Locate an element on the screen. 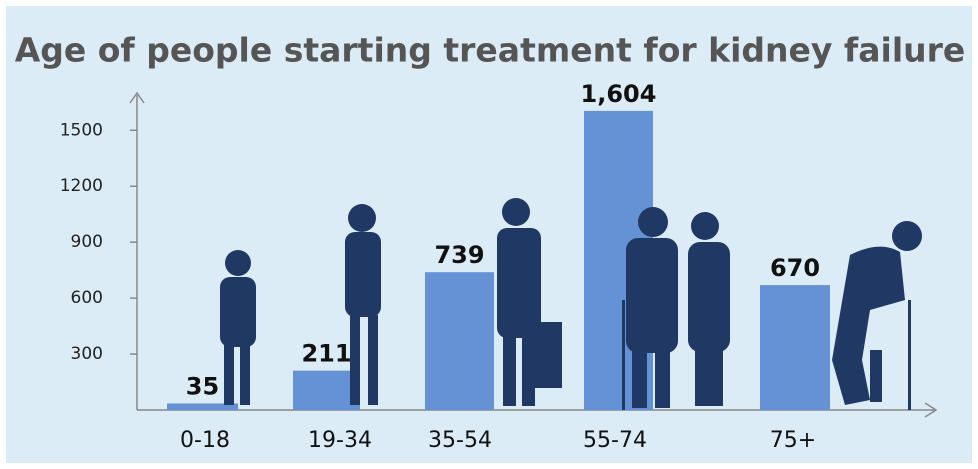 This screenshot has height=469, width=978. x-tick-label: 75+ is located at coordinates (793, 440).